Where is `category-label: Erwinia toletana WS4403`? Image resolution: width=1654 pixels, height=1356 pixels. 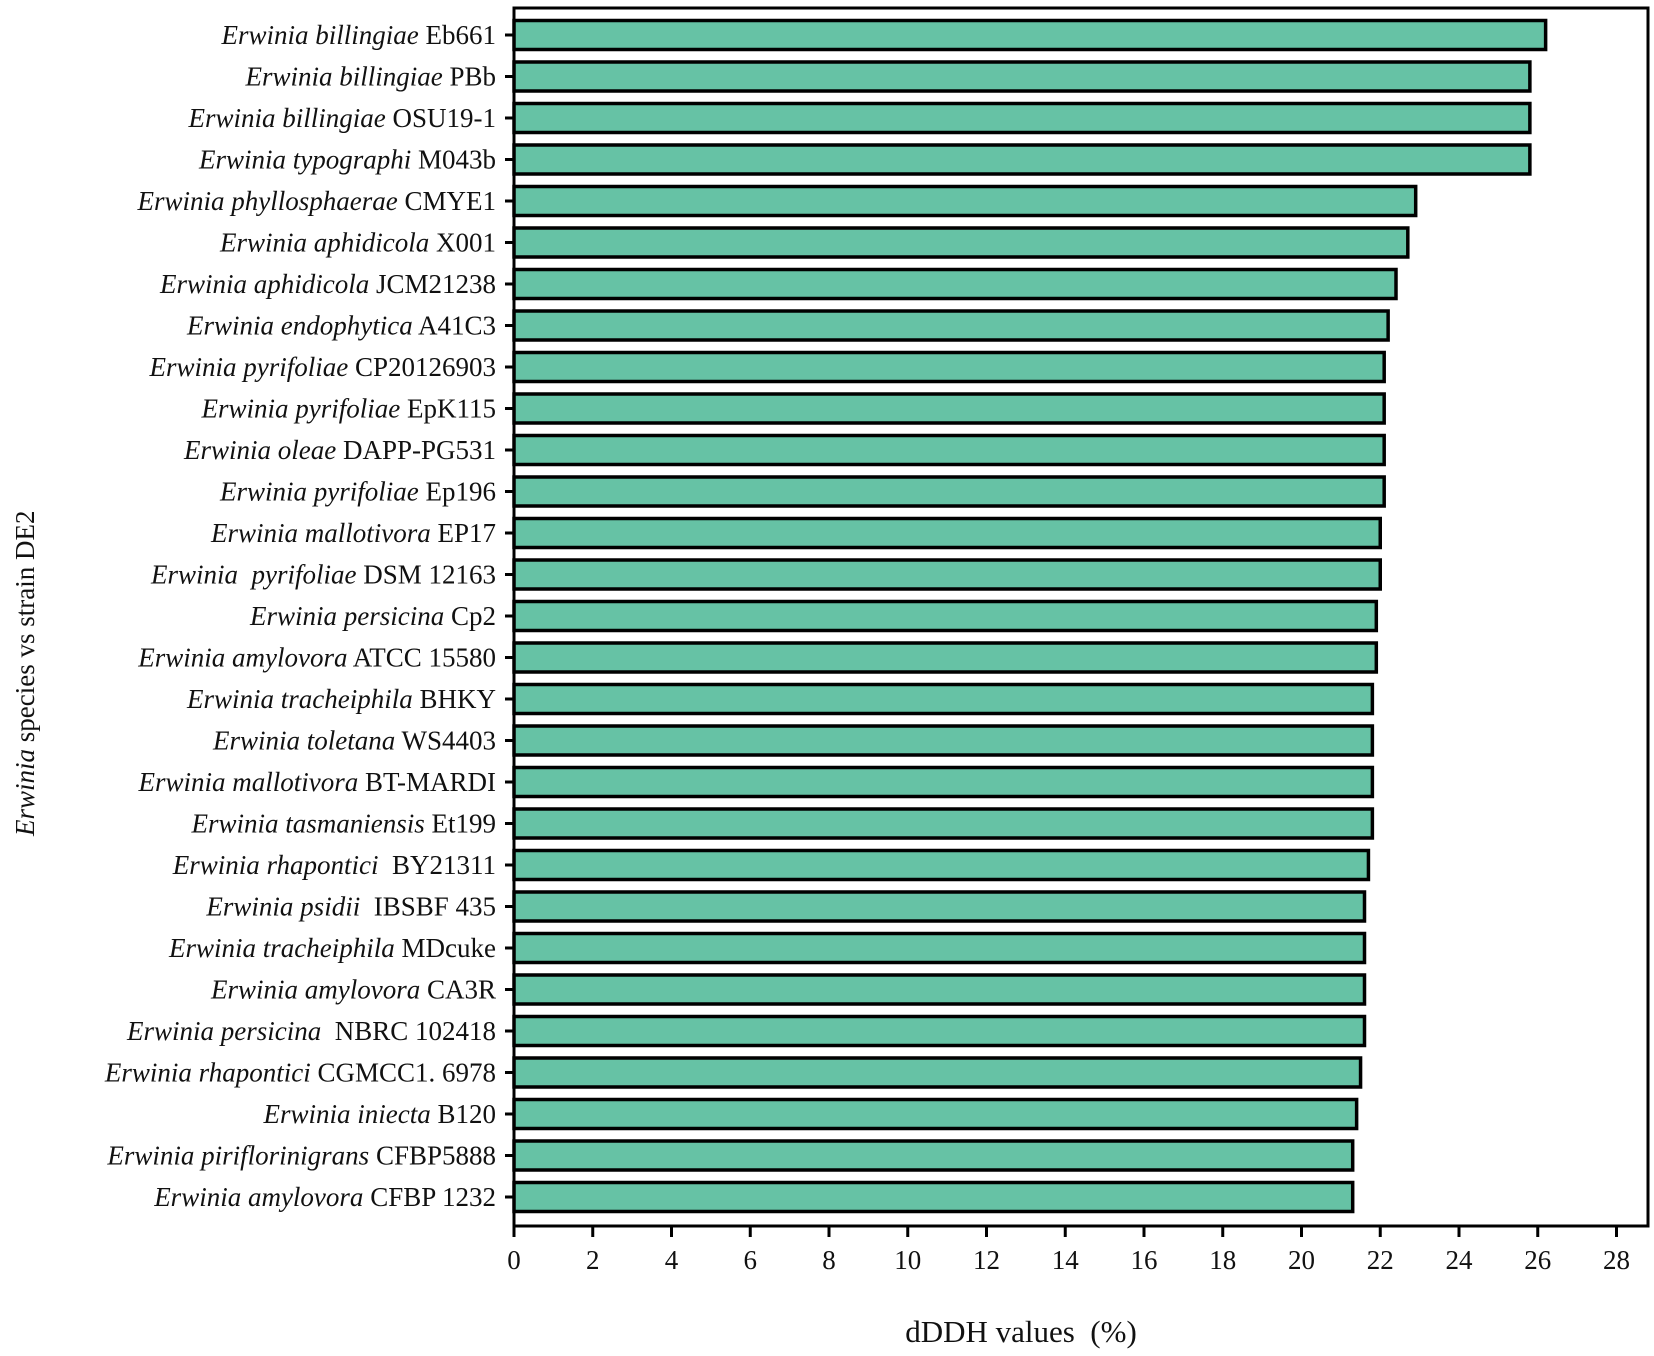
category-label: Erwinia toletana WS4403 is located at coordinates (354, 741).